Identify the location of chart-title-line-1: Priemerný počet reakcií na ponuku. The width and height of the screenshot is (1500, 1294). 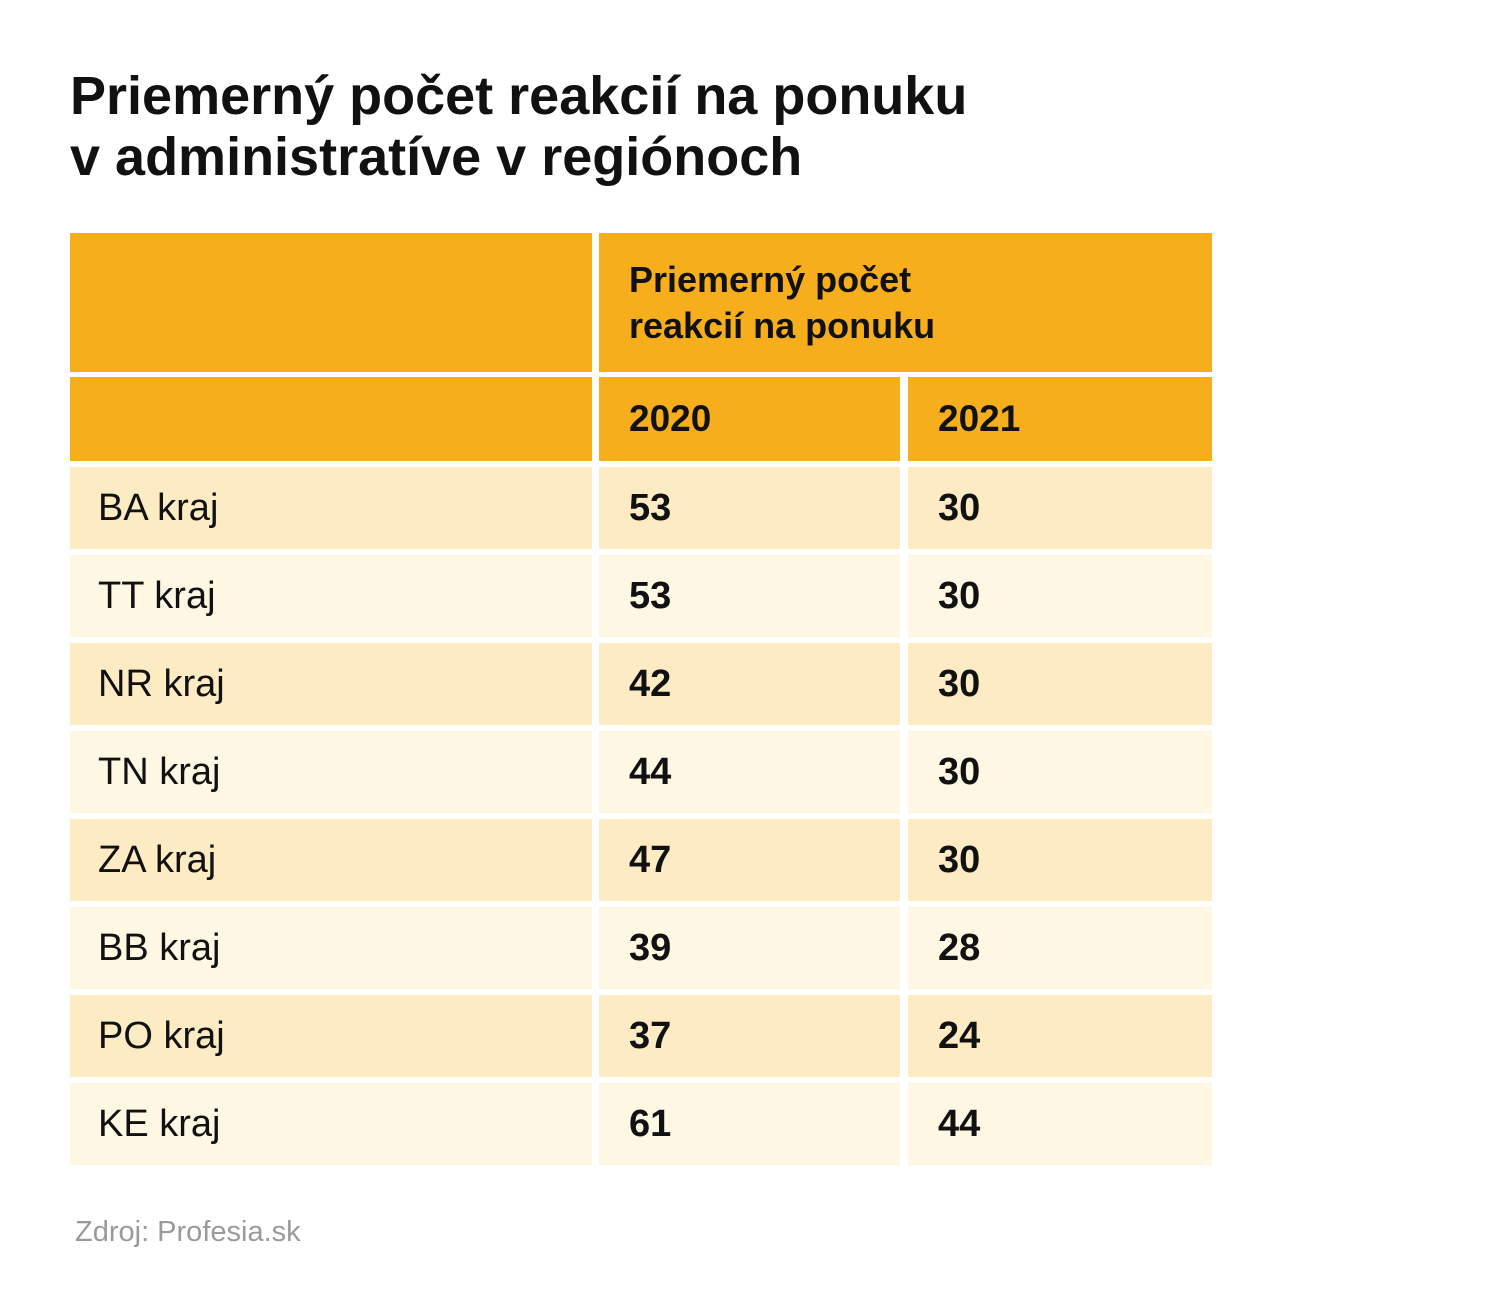
(519, 96).